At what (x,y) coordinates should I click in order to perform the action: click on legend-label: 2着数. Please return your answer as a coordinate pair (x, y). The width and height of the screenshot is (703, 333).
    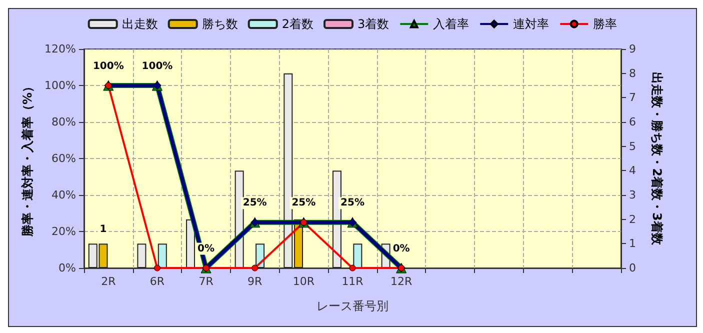
    Looking at the image, I should click on (298, 24).